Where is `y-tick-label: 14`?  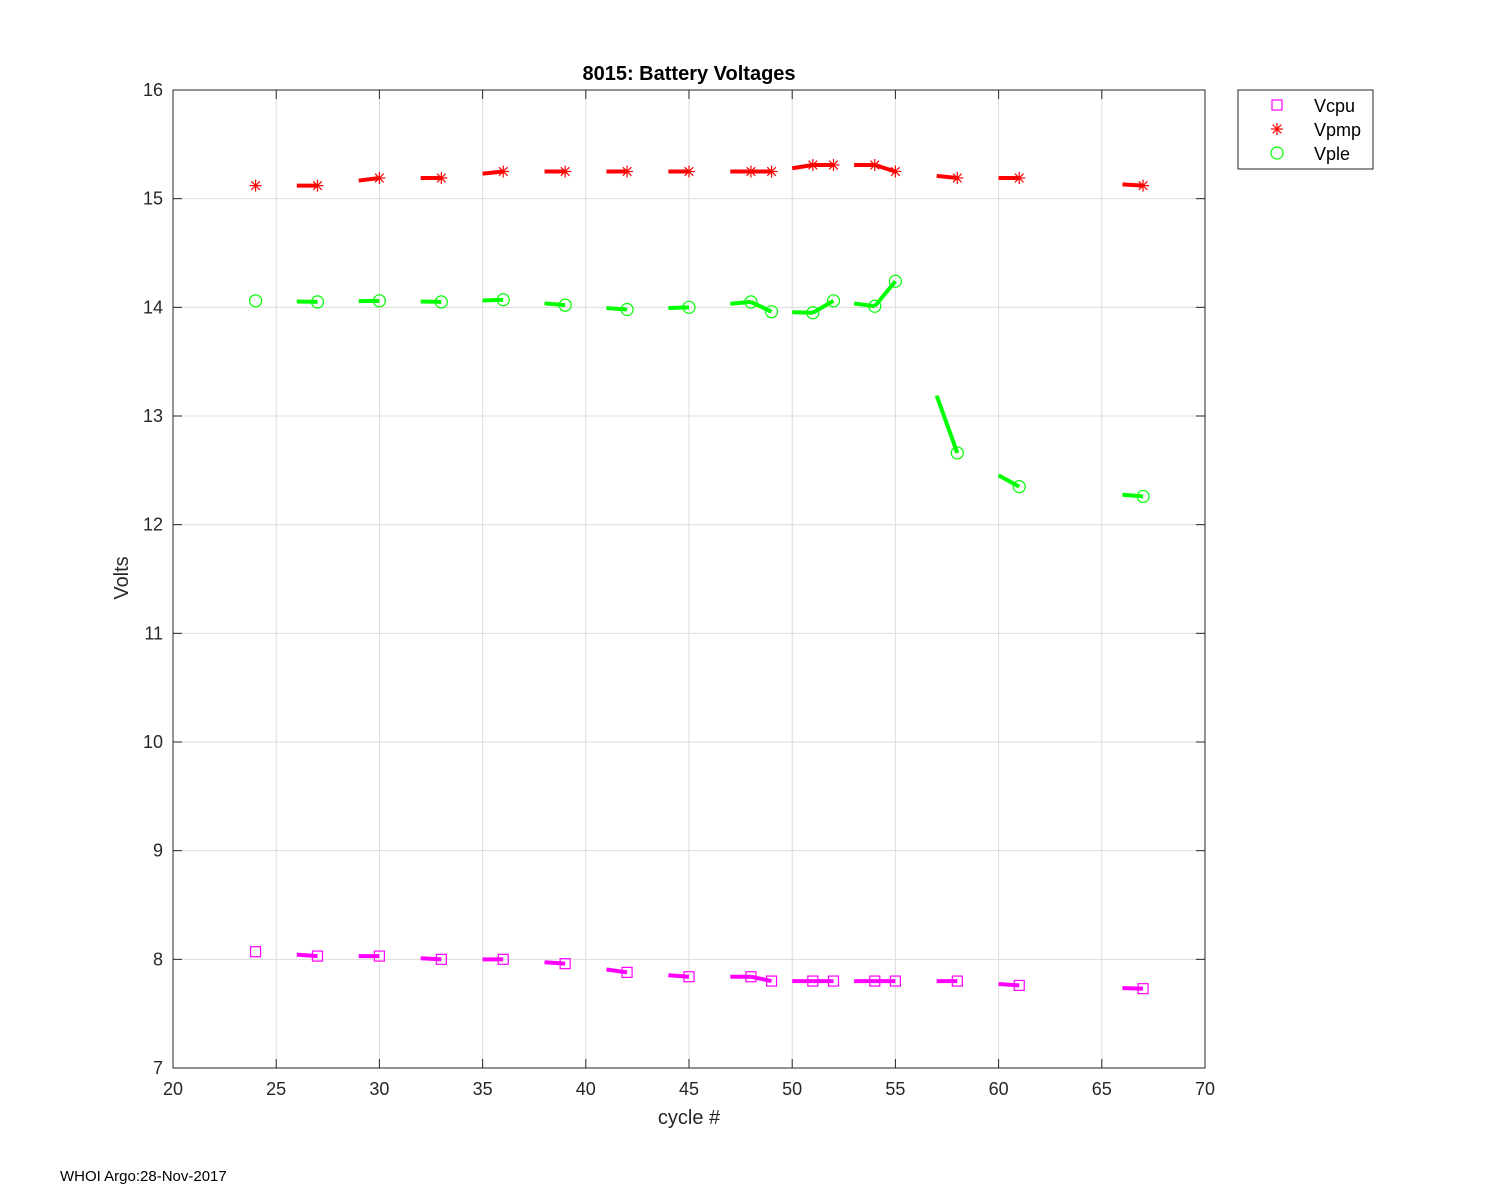
y-tick-label: 14 is located at coordinates (153, 307).